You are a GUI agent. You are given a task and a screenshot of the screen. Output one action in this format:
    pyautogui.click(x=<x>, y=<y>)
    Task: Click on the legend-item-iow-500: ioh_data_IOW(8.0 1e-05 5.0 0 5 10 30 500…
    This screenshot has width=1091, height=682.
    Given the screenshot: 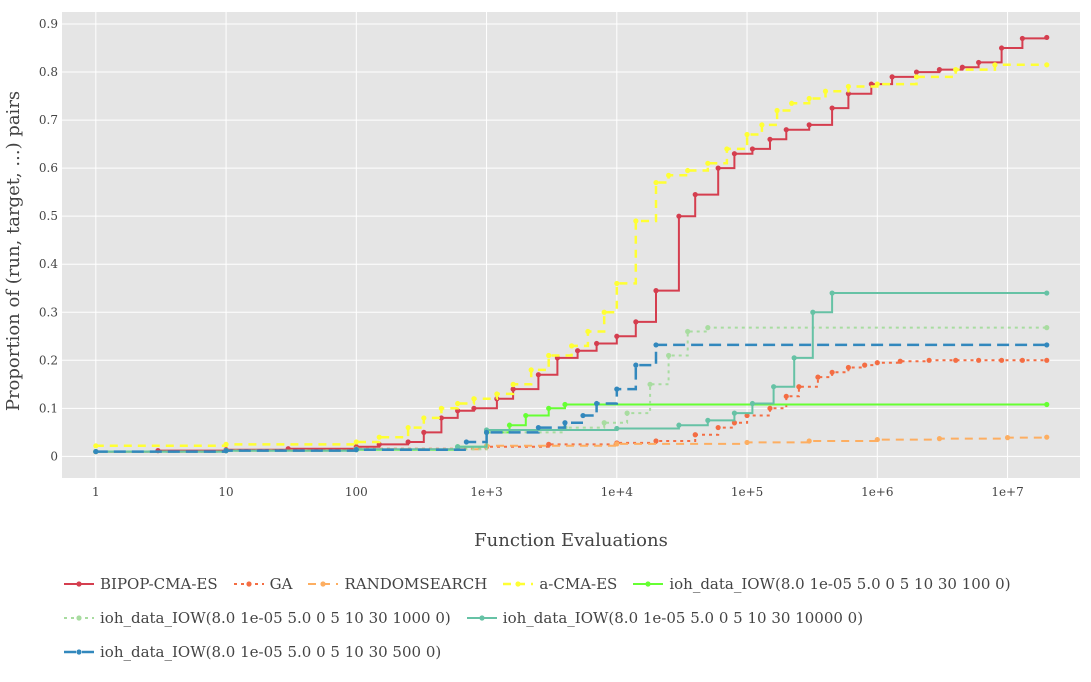 What is the action you would take?
    pyautogui.click(x=251, y=652)
    